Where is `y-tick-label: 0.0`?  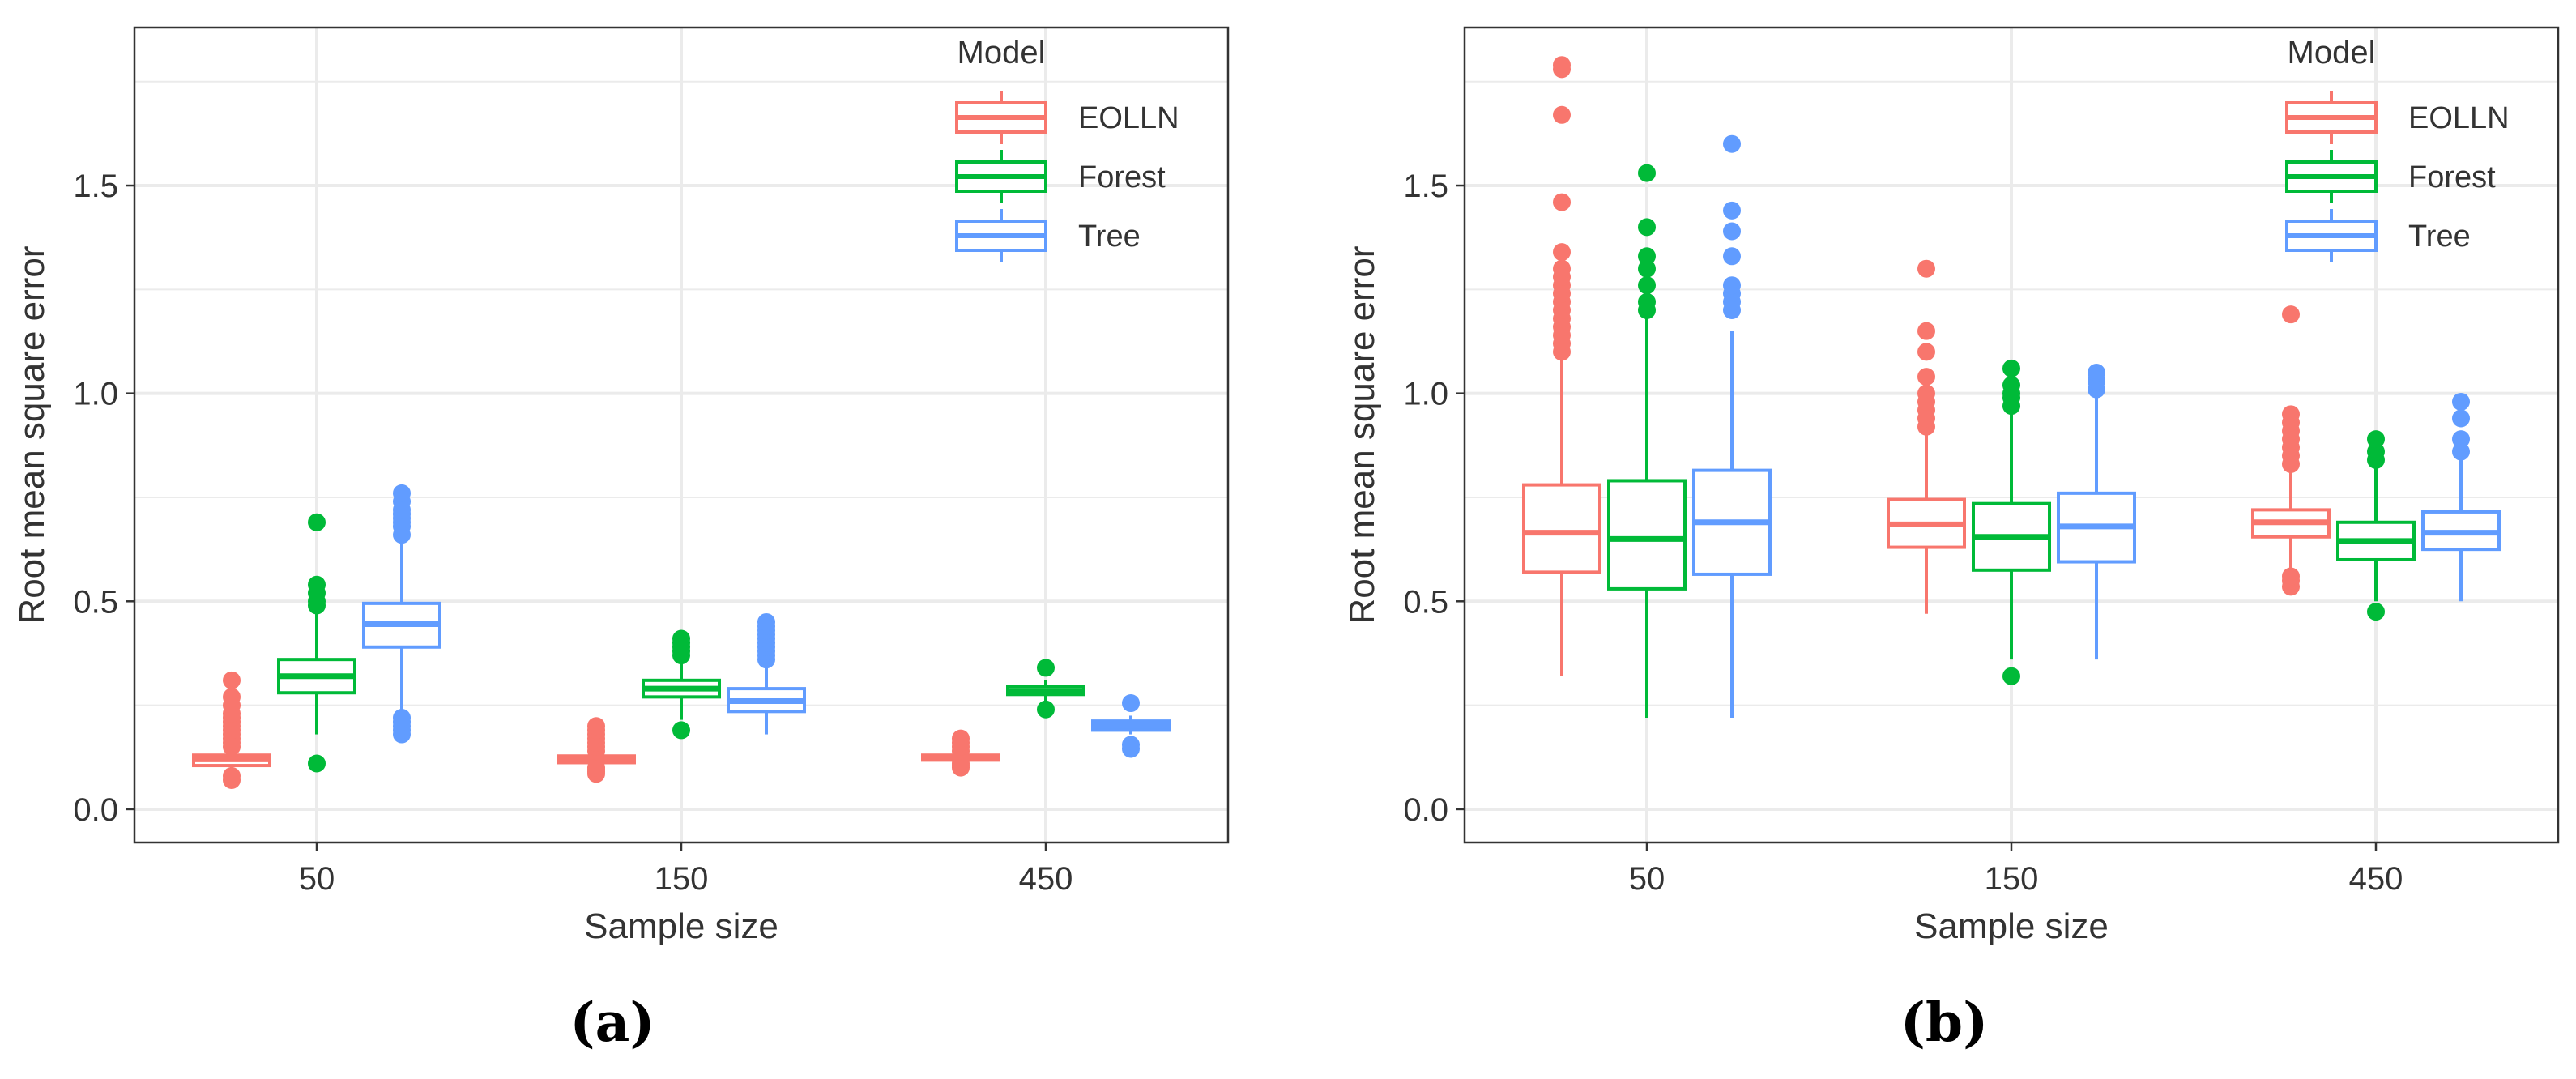
y-tick-label: 0.0 is located at coordinates (95, 810).